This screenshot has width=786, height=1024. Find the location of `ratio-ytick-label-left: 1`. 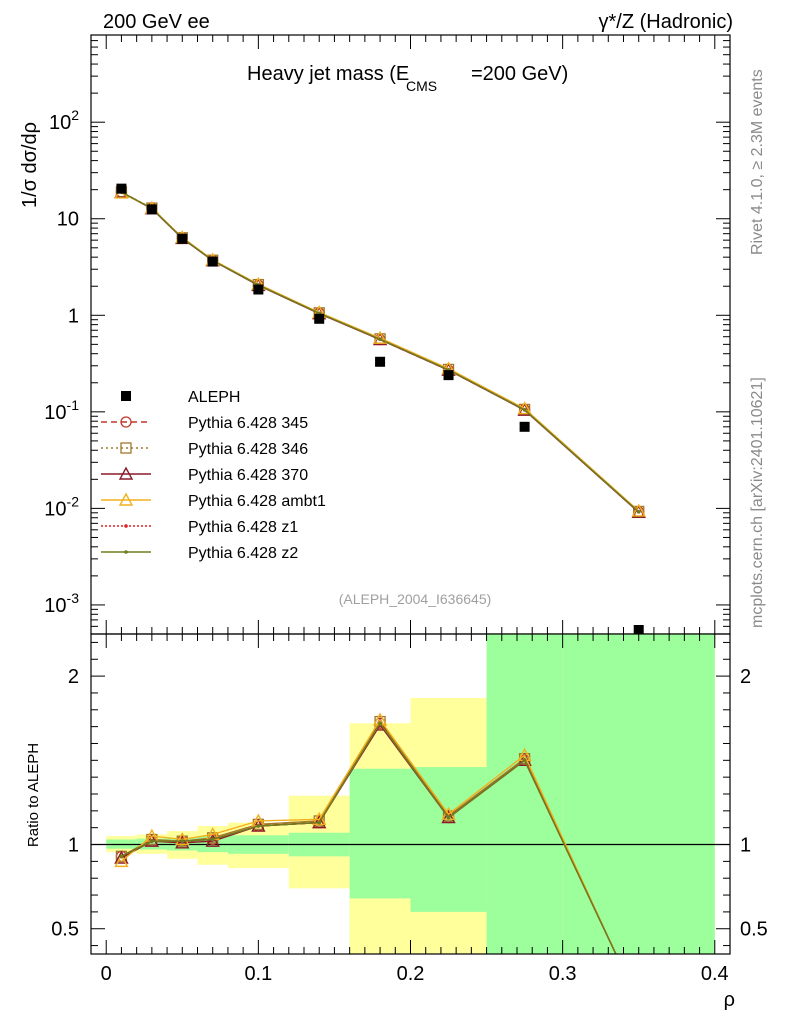

ratio-ytick-label-left: 1 is located at coordinates (73, 846).